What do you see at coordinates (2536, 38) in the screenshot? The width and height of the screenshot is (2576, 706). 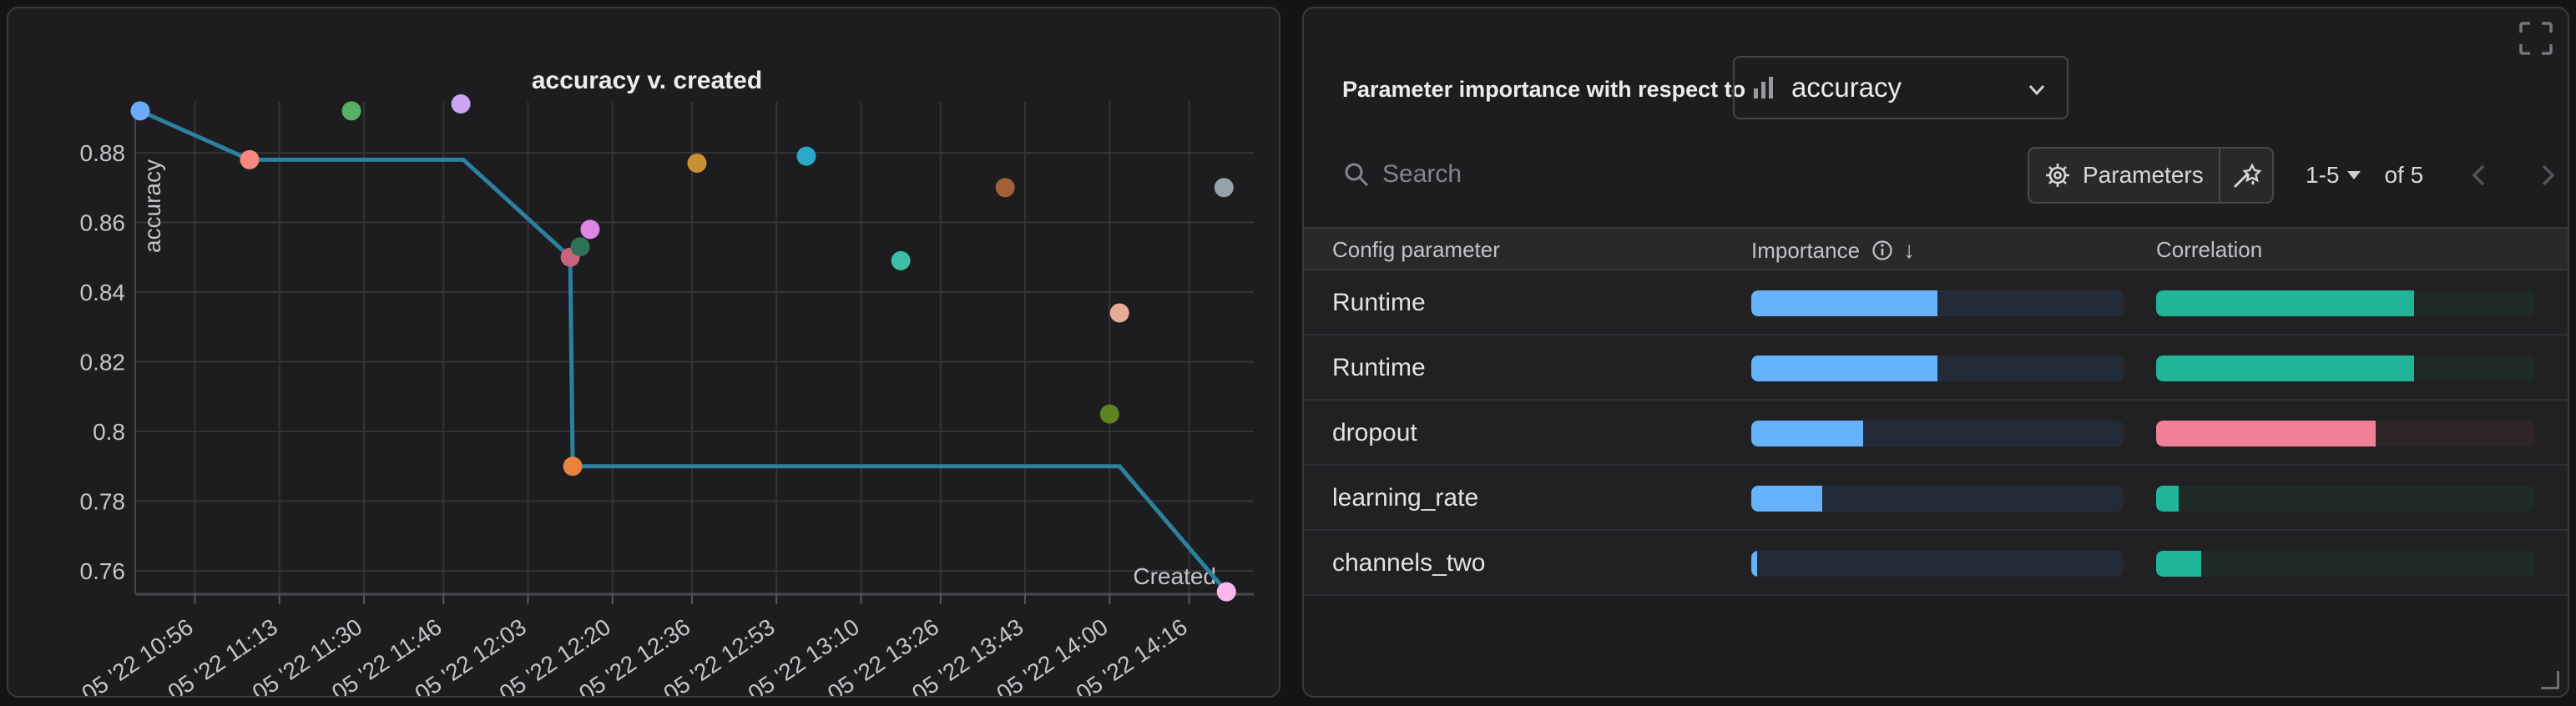 I see `fullscreen-icon` at bounding box center [2536, 38].